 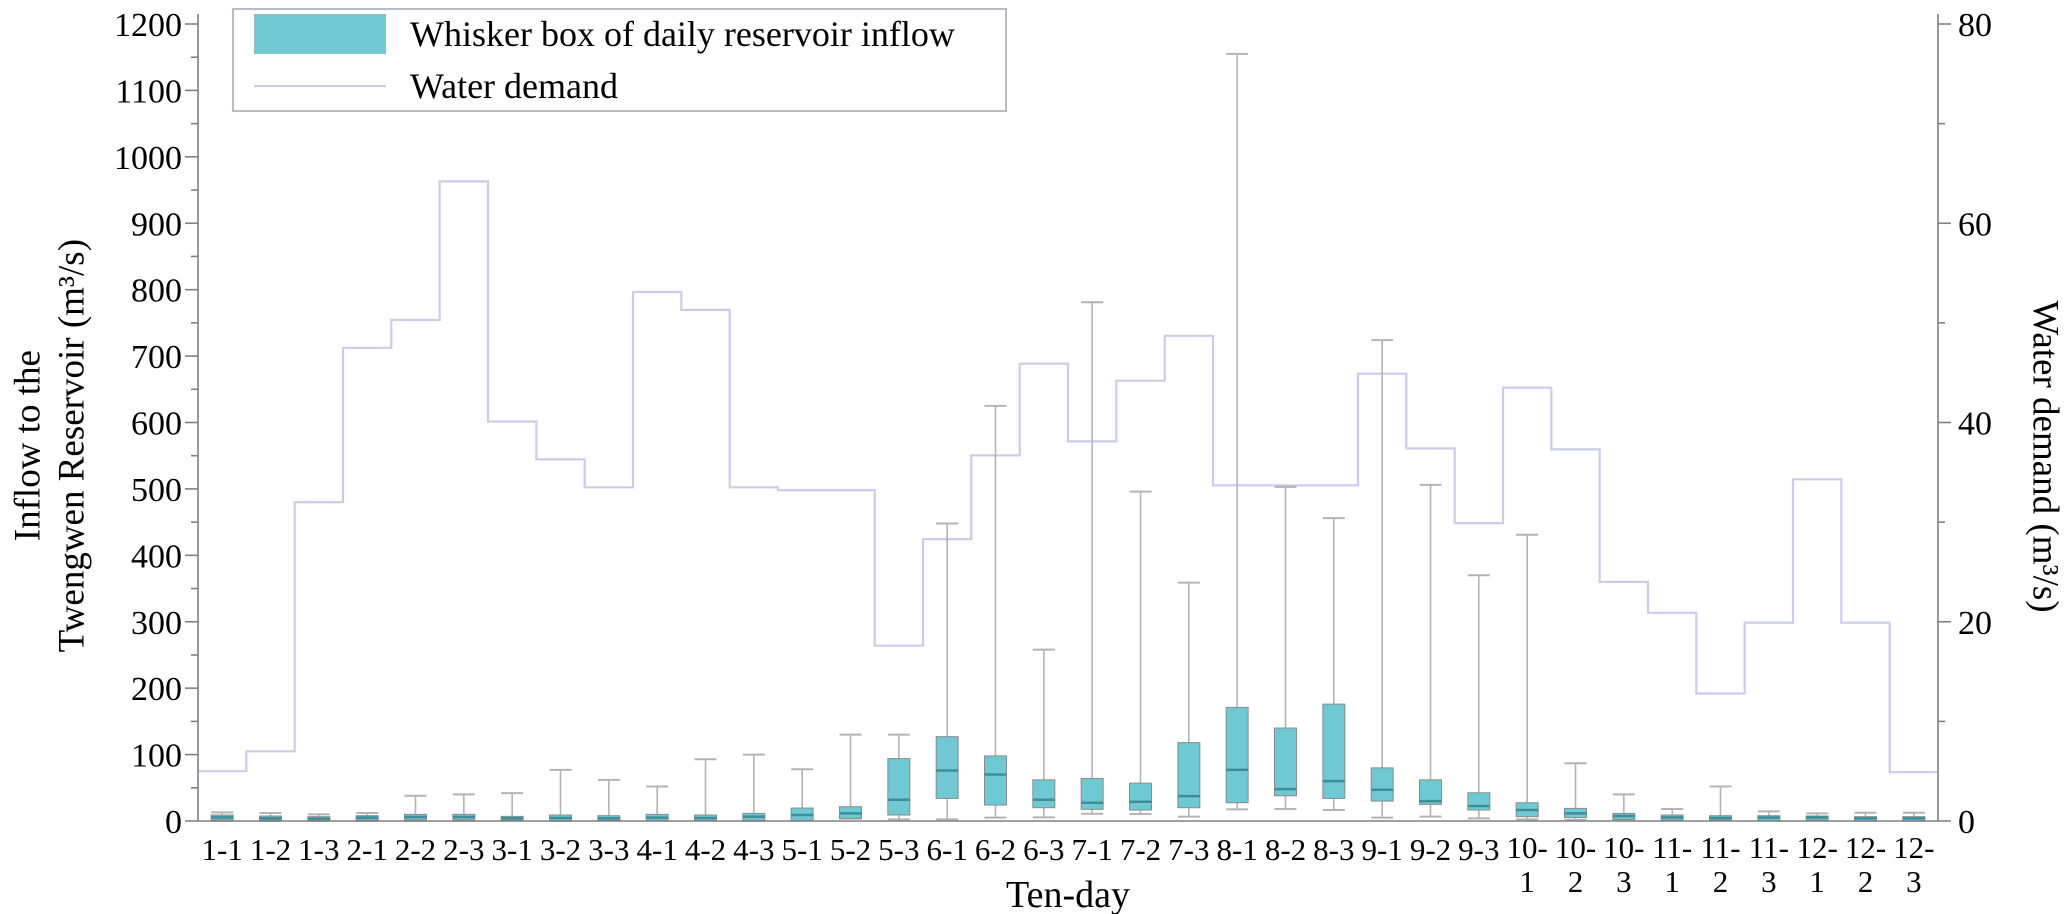 I want to click on y-right-tick-label: 20, so click(x=1975, y=623).